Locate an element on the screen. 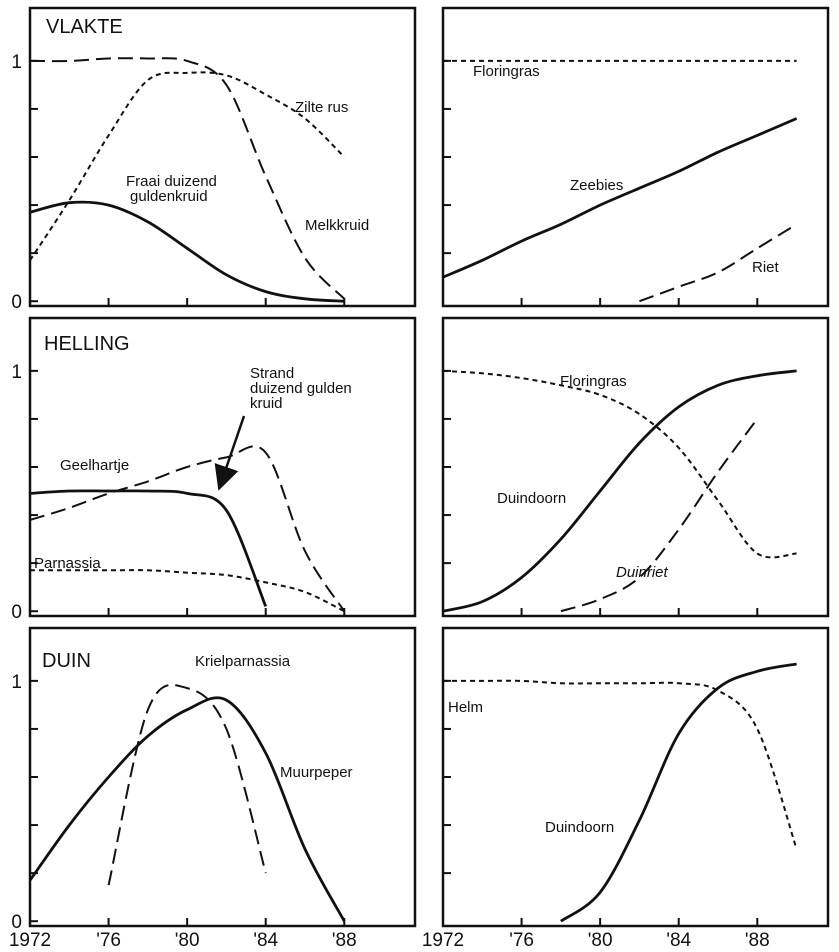  series-label: Helm is located at coordinates (465, 707).